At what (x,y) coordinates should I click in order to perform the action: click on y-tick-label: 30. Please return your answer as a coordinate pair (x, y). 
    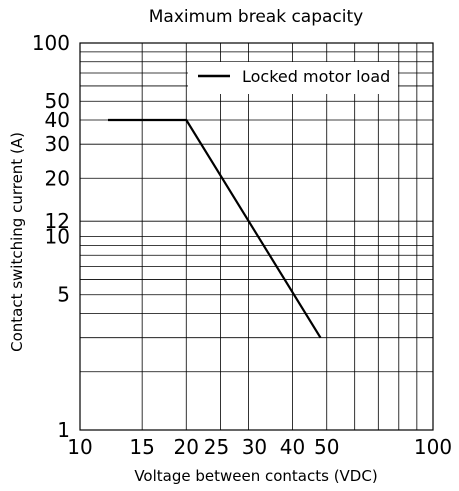
    Looking at the image, I should click on (57, 144).